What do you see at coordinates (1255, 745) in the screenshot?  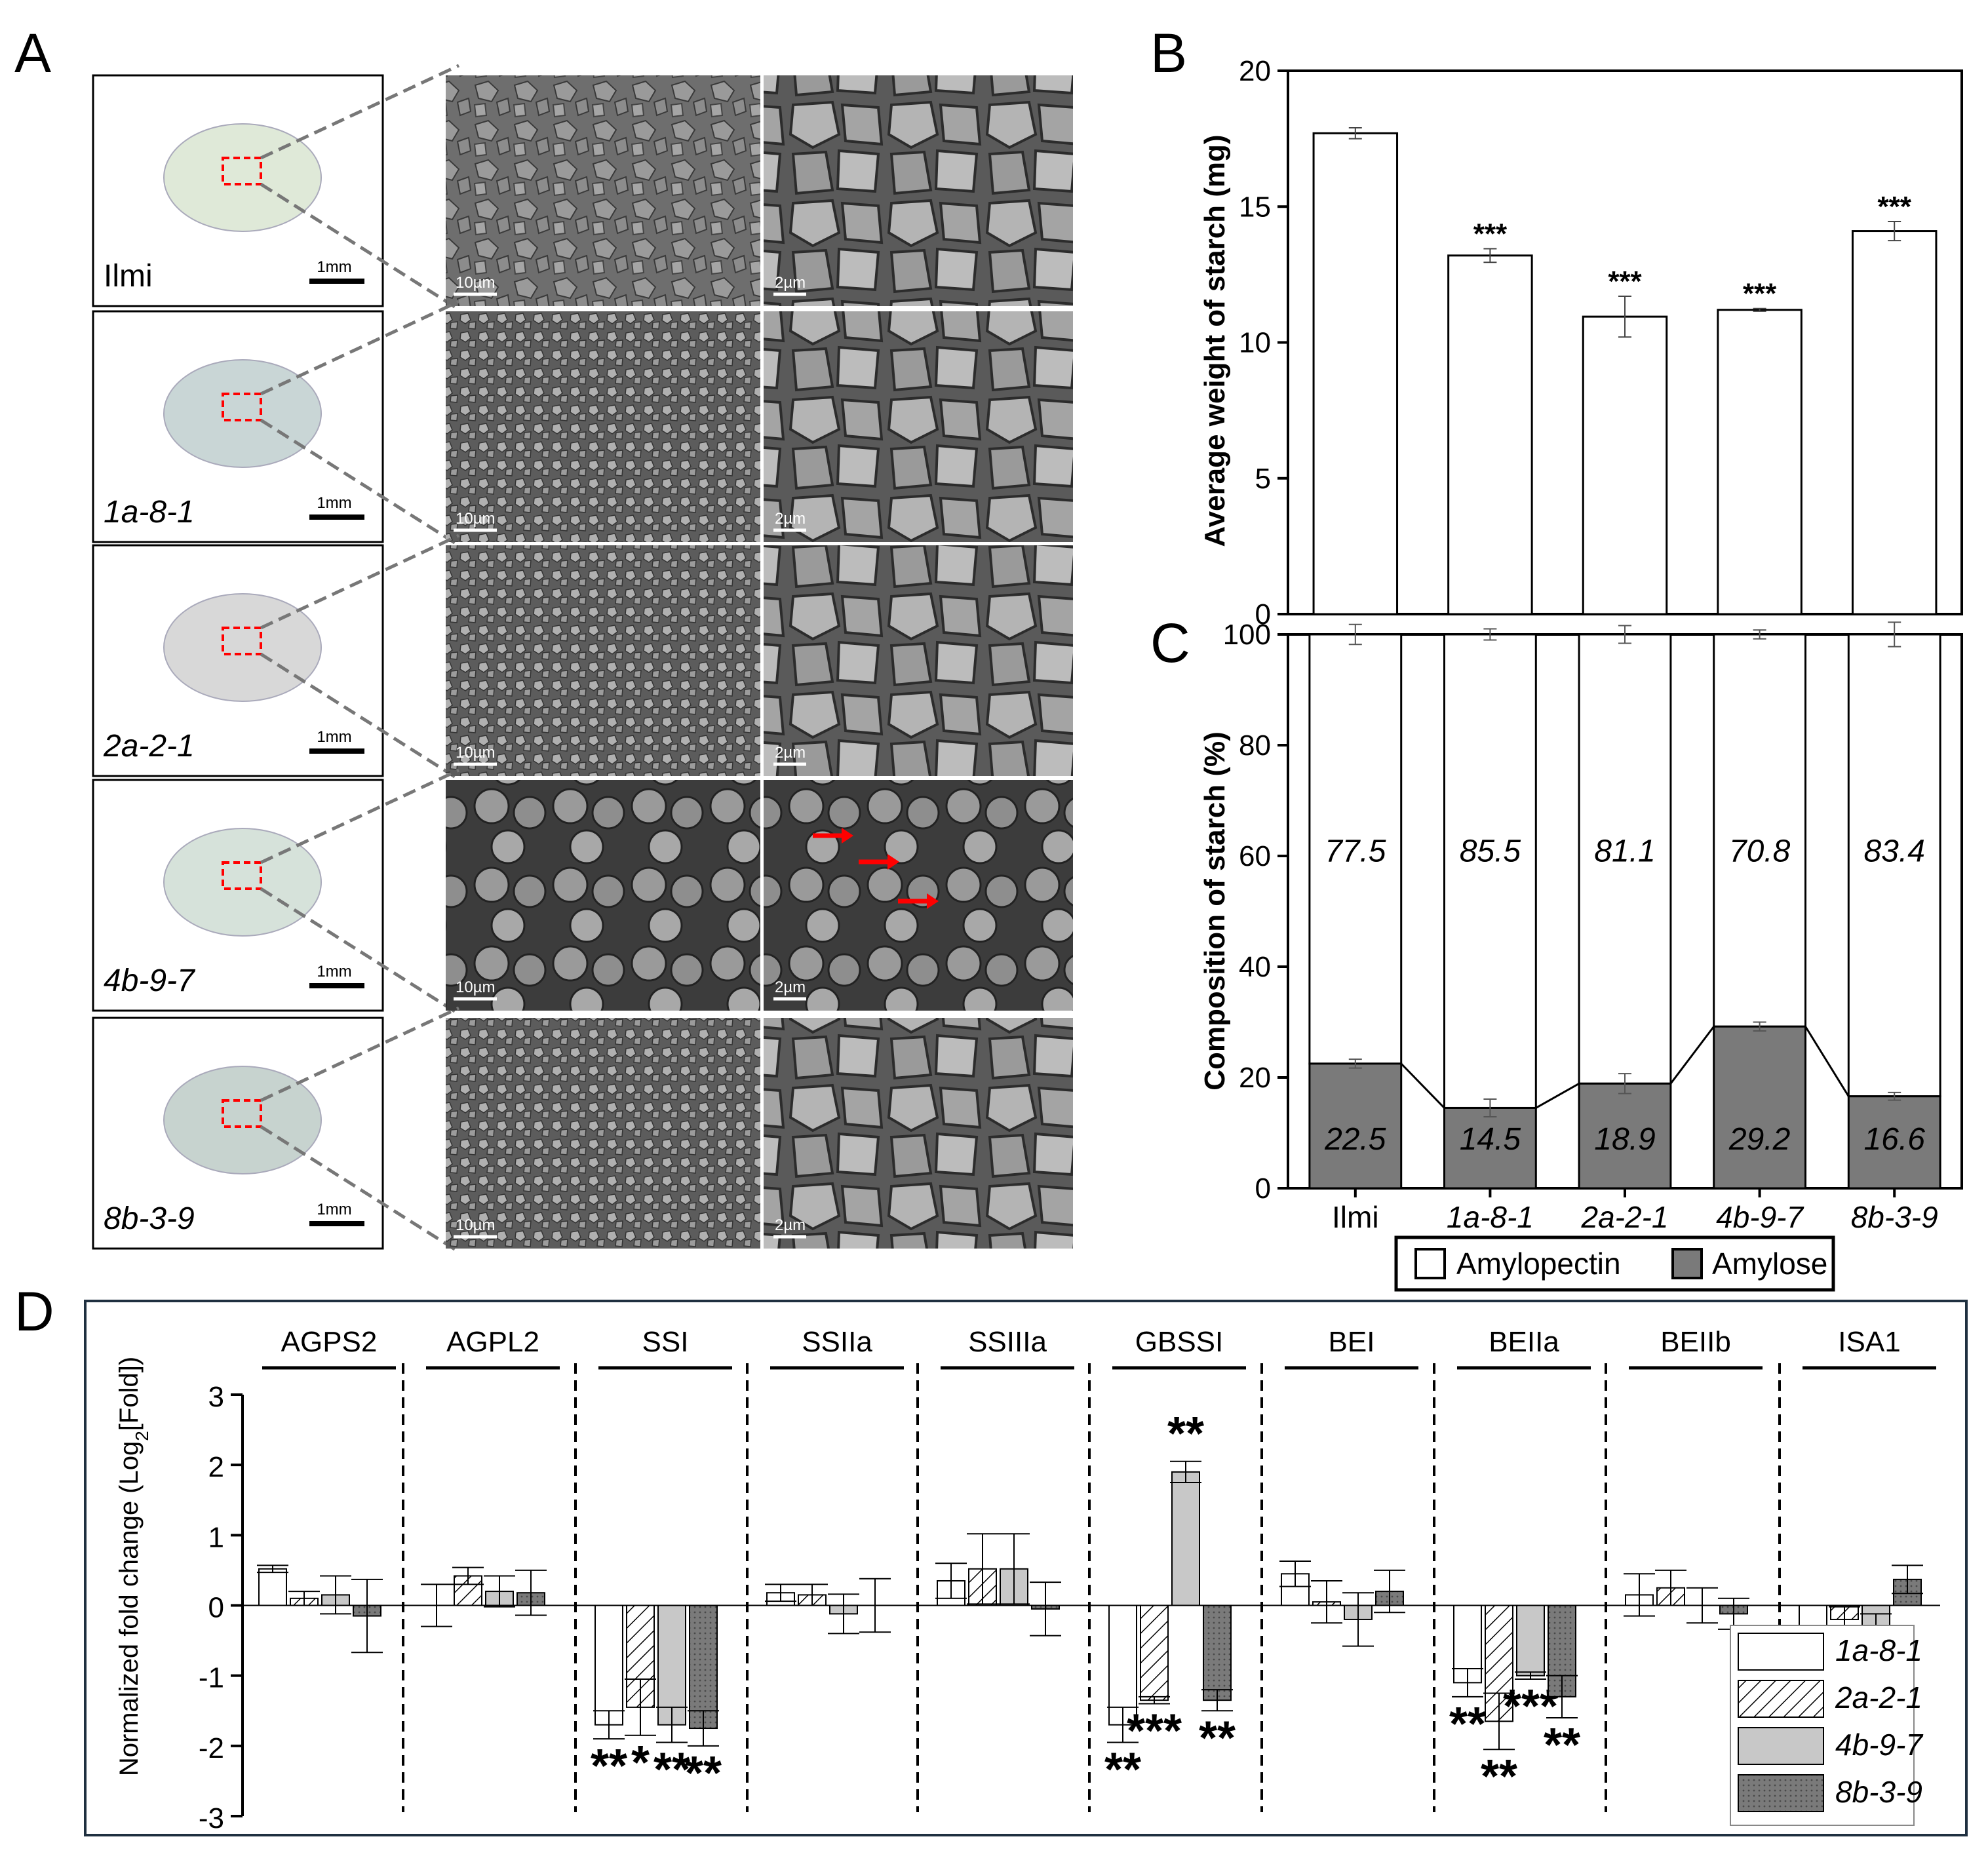 I see `panel-c-y-tick-label: 80` at bounding box center [1255, 745].